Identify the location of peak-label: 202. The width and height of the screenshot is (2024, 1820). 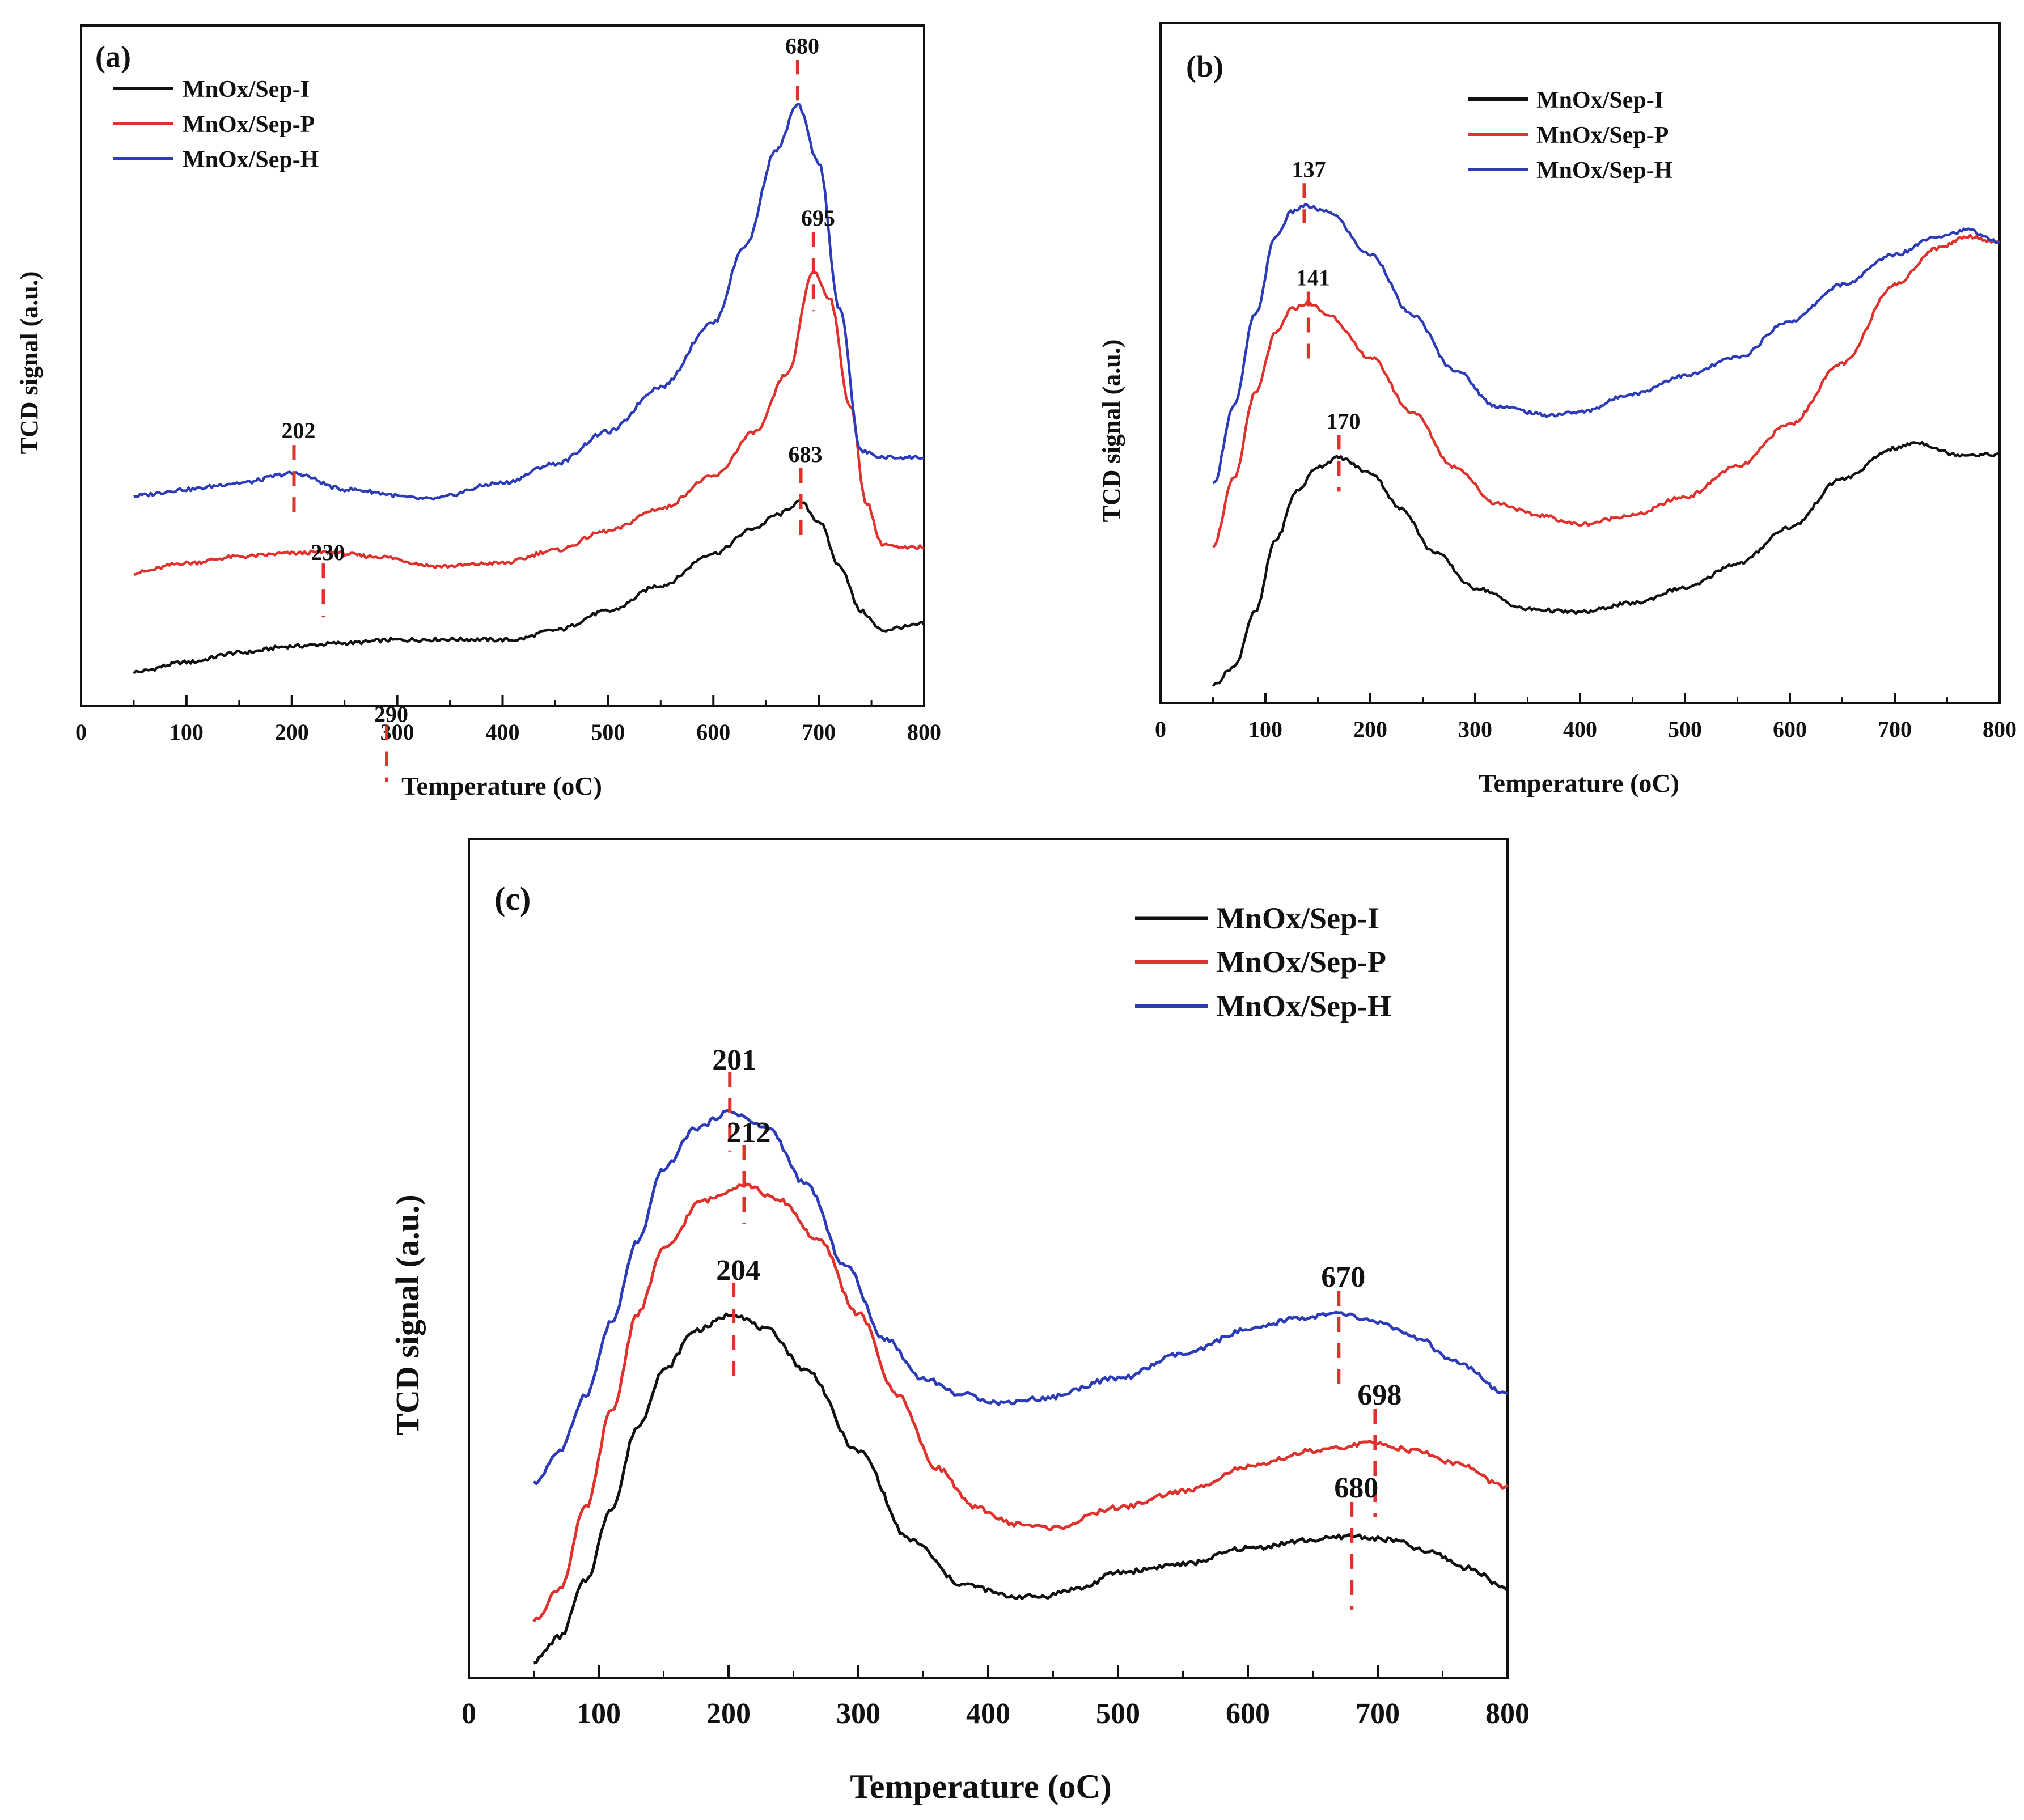
(298, 430).